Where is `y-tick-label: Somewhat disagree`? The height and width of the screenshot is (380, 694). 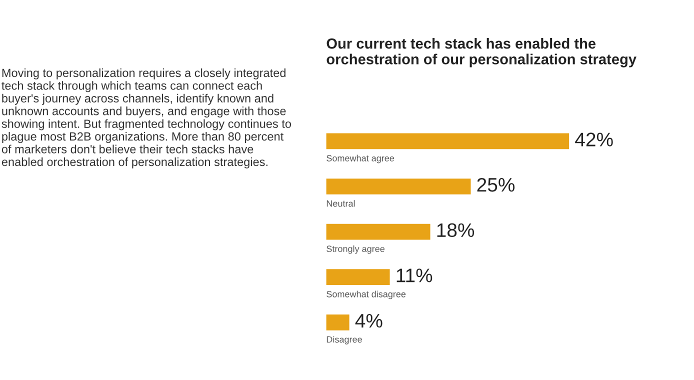
y-tick-label: Somewhat disagree is located at coordinates (366, 295).